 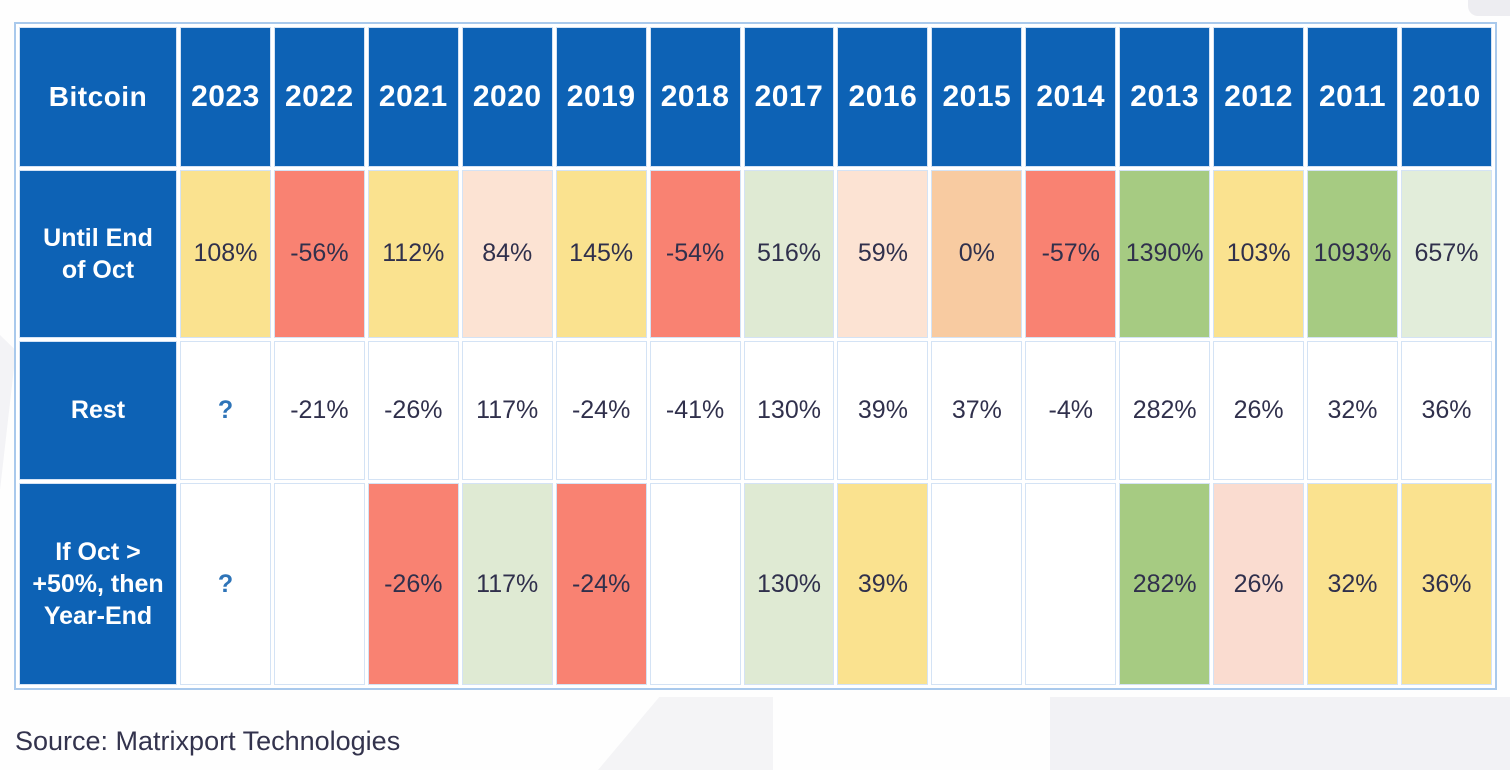 What do you see at coordinates (208, 741) in the screenshot?
I see `source-note: Source: Matrixport Technologies` at bounding box center [208, 741].